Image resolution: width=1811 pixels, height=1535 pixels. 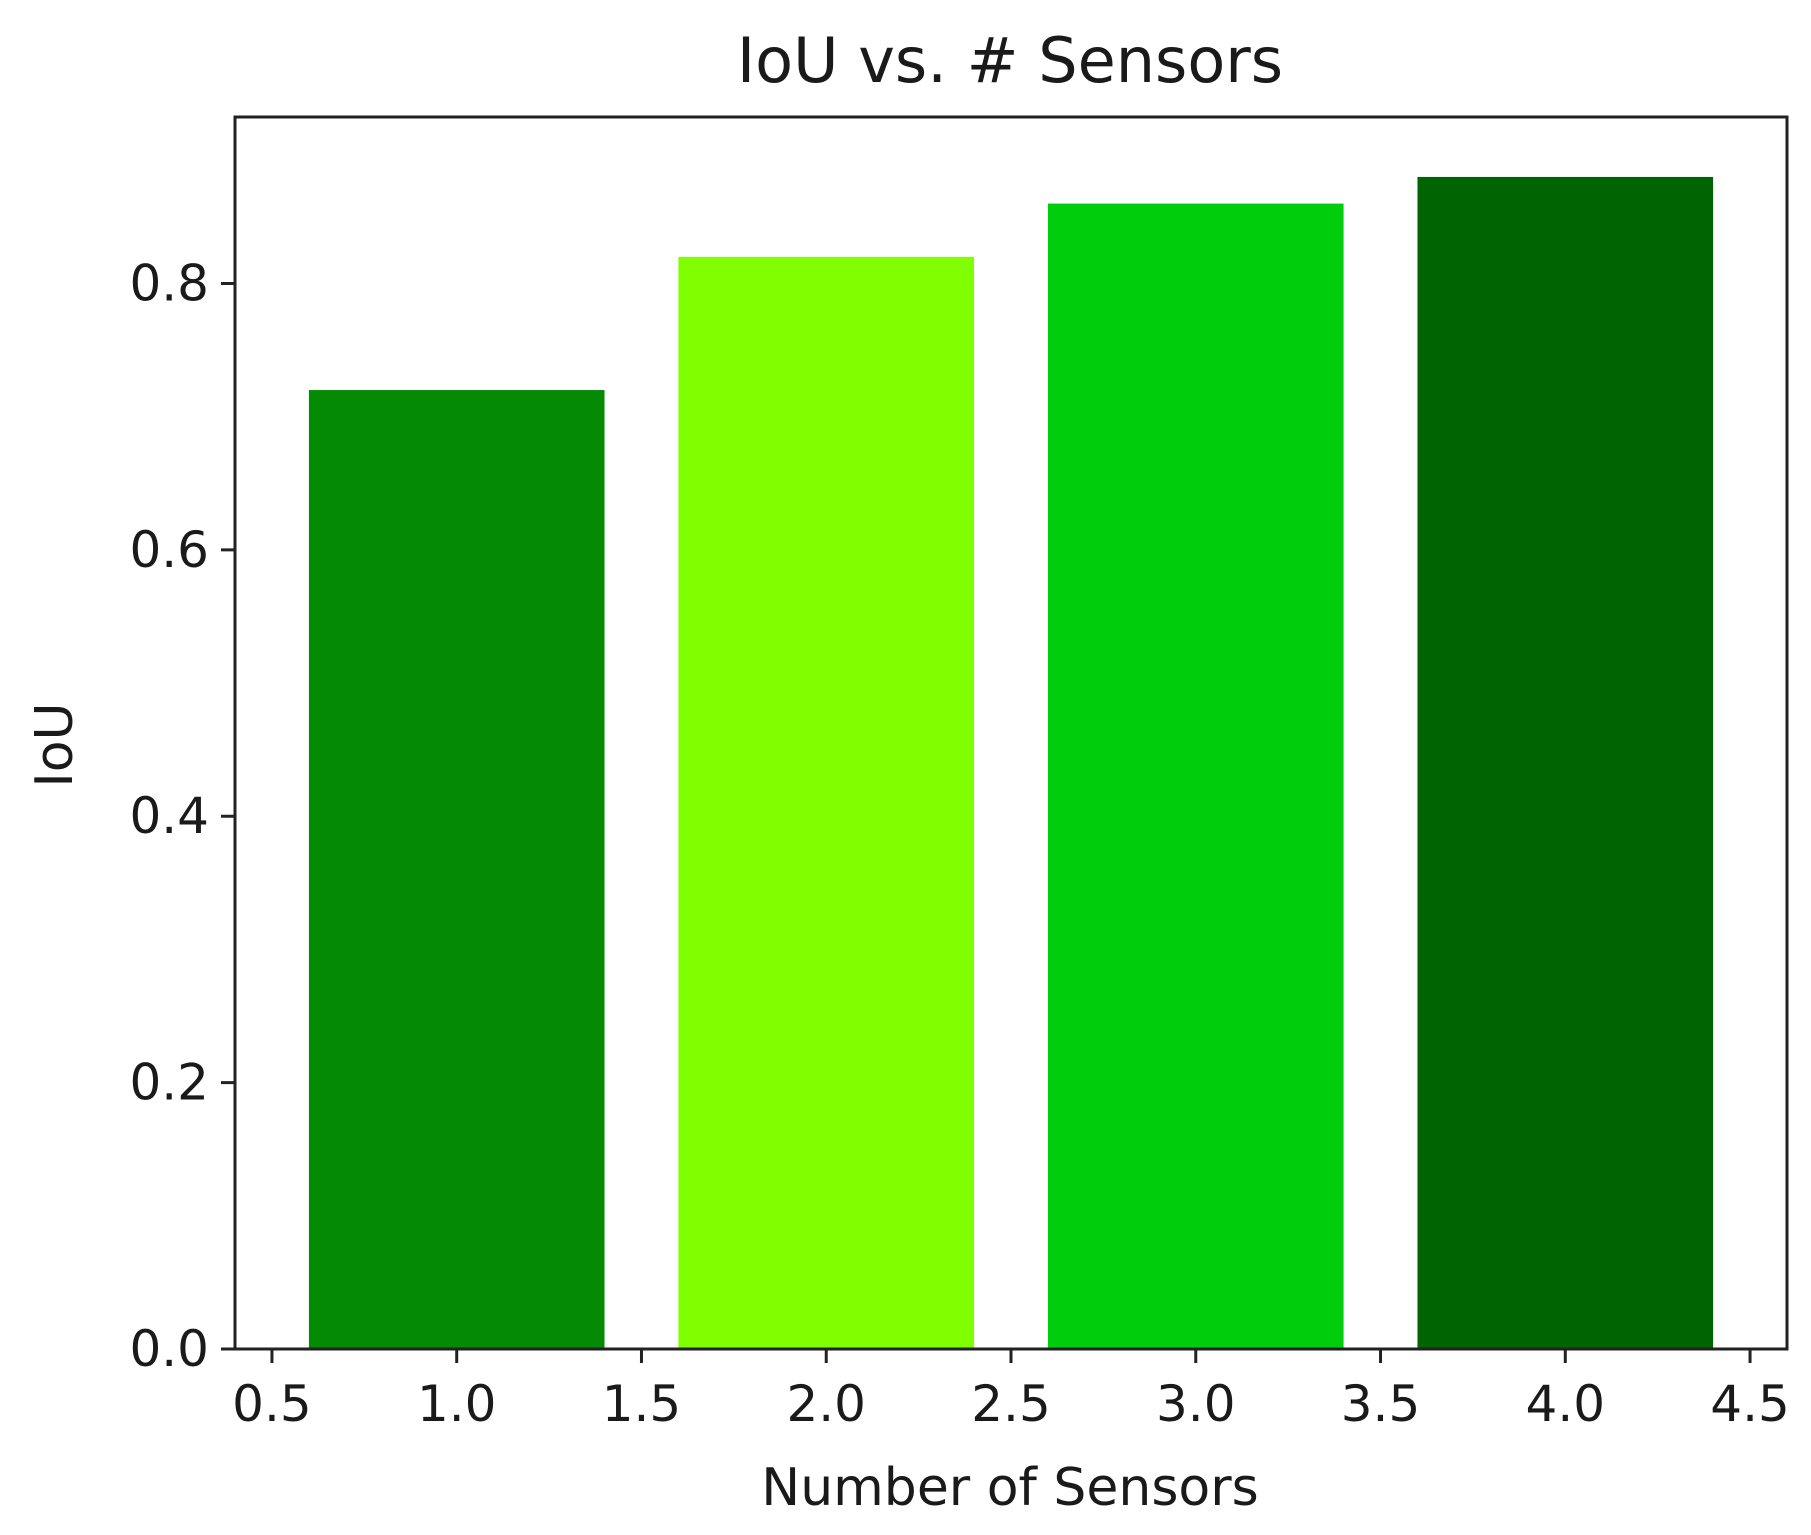 What do you see at coordinates (1381, 1404) in the screenshot?
I see `x-tick-label: 3.5` at bounding box center [1381, 1404].